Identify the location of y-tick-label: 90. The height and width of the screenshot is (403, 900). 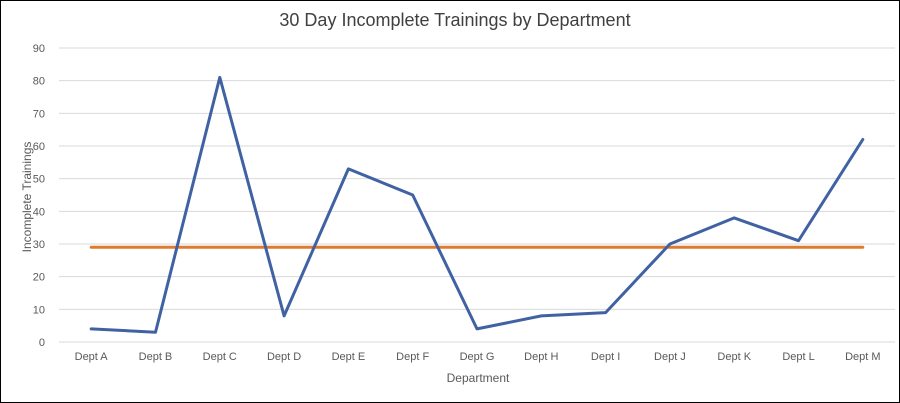
(39, 49).